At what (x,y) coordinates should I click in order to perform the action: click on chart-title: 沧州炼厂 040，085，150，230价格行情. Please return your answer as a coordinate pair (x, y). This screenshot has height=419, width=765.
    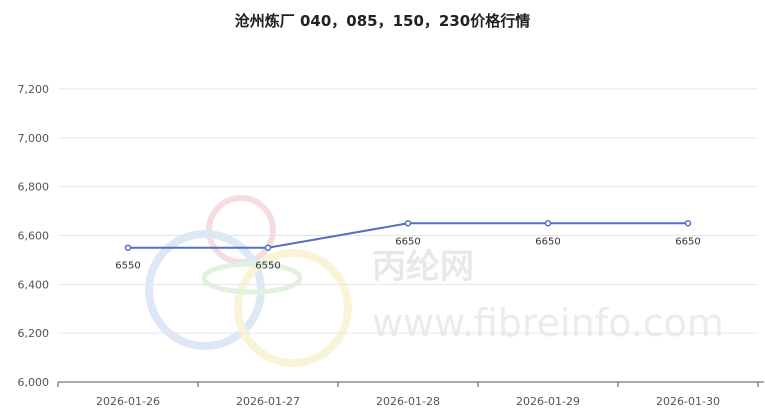
    Looking at the image, I should click on (382, 21).